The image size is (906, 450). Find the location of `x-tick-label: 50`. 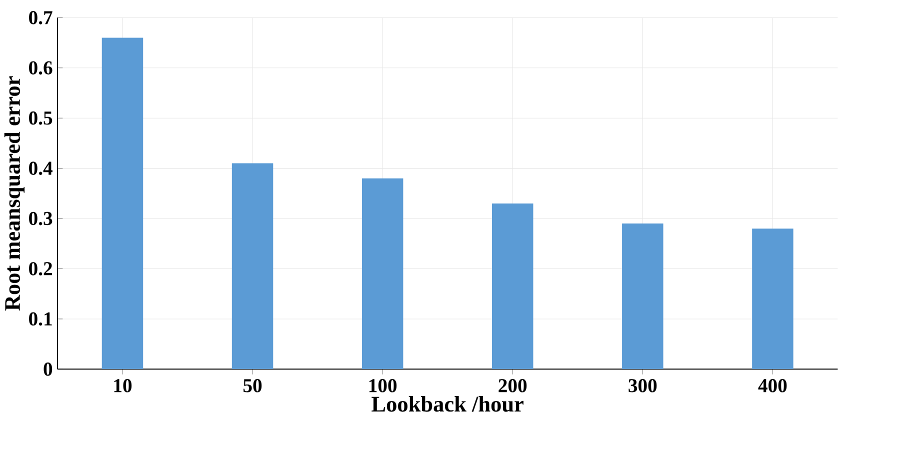

x-tick-label: 50 is located at coordinates (252, 385).